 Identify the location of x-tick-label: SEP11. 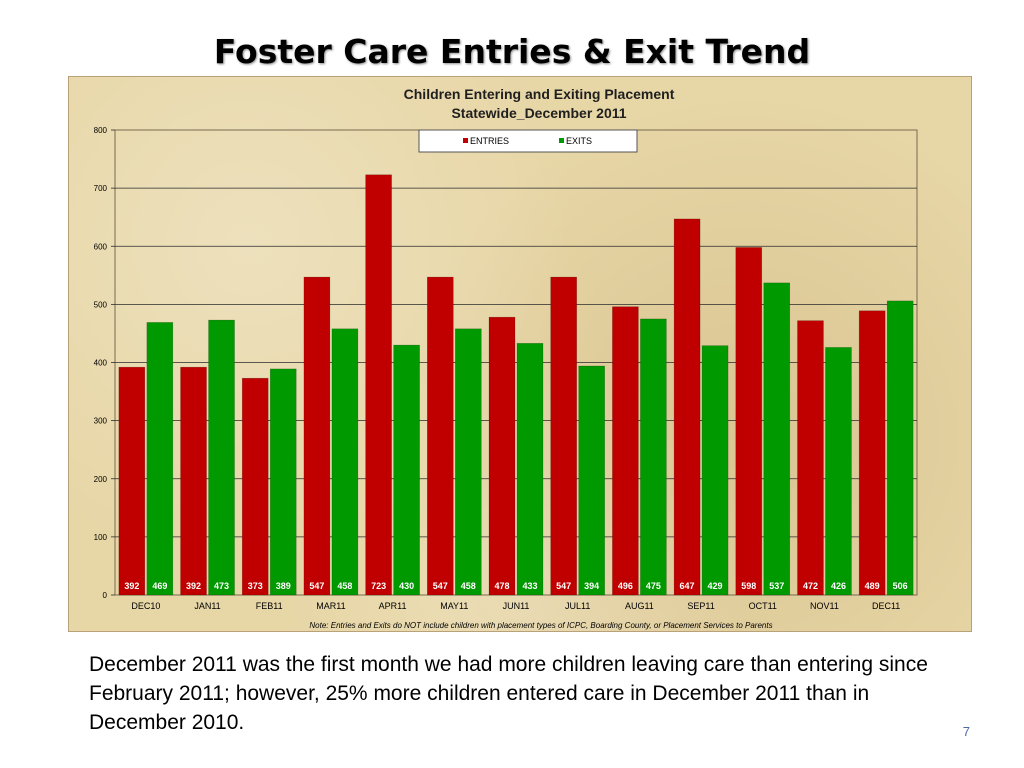
(700, 606).